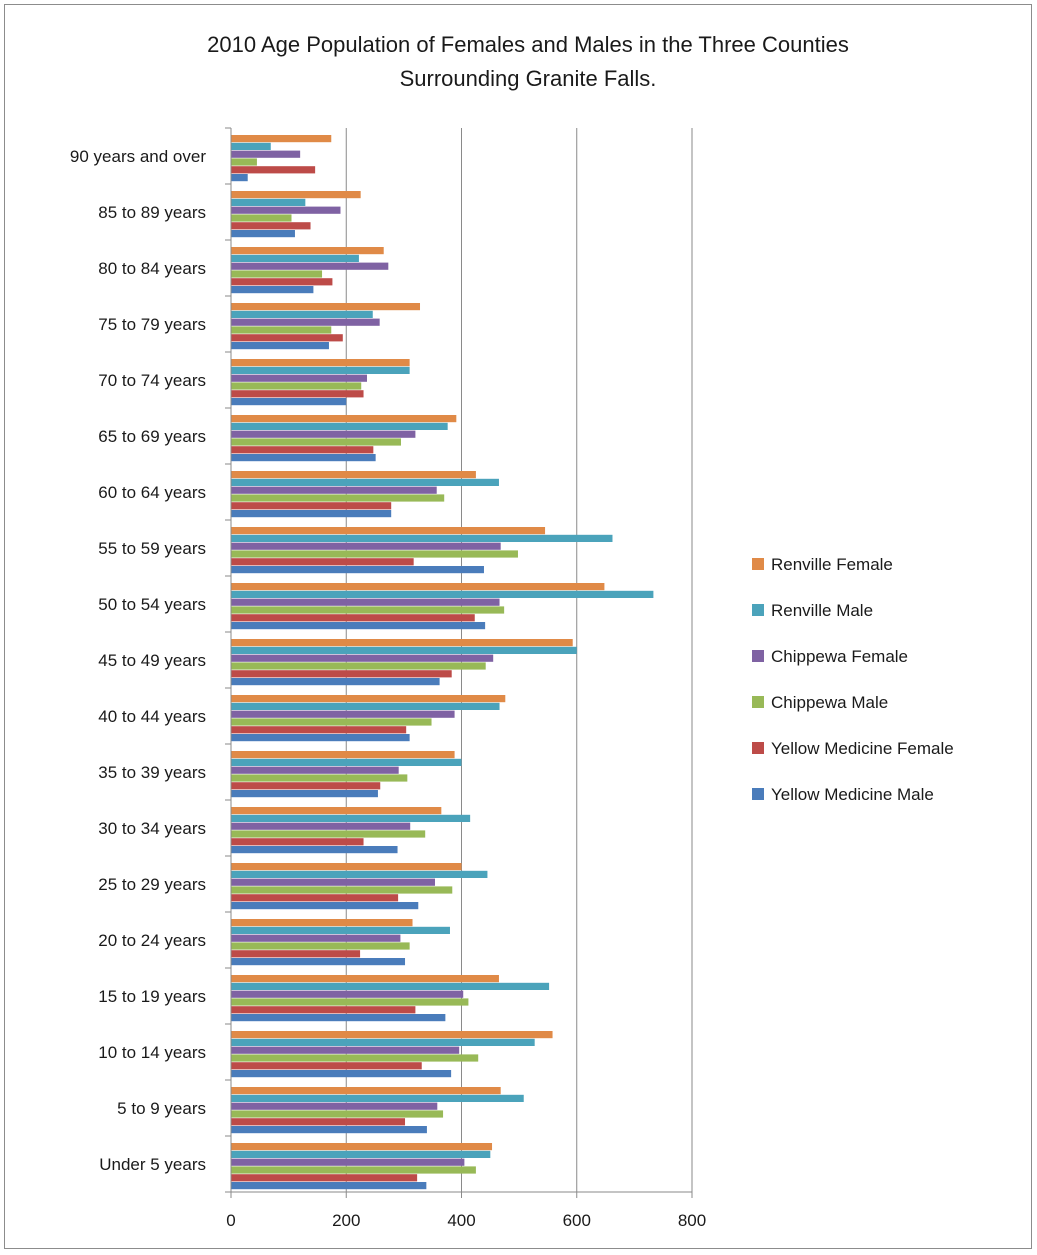 This screenshot has width=1037, height=1255. Describe the element at coordinates (152, 212) in the screenshot. I see `category-label: 85 to 89 years` at that location.